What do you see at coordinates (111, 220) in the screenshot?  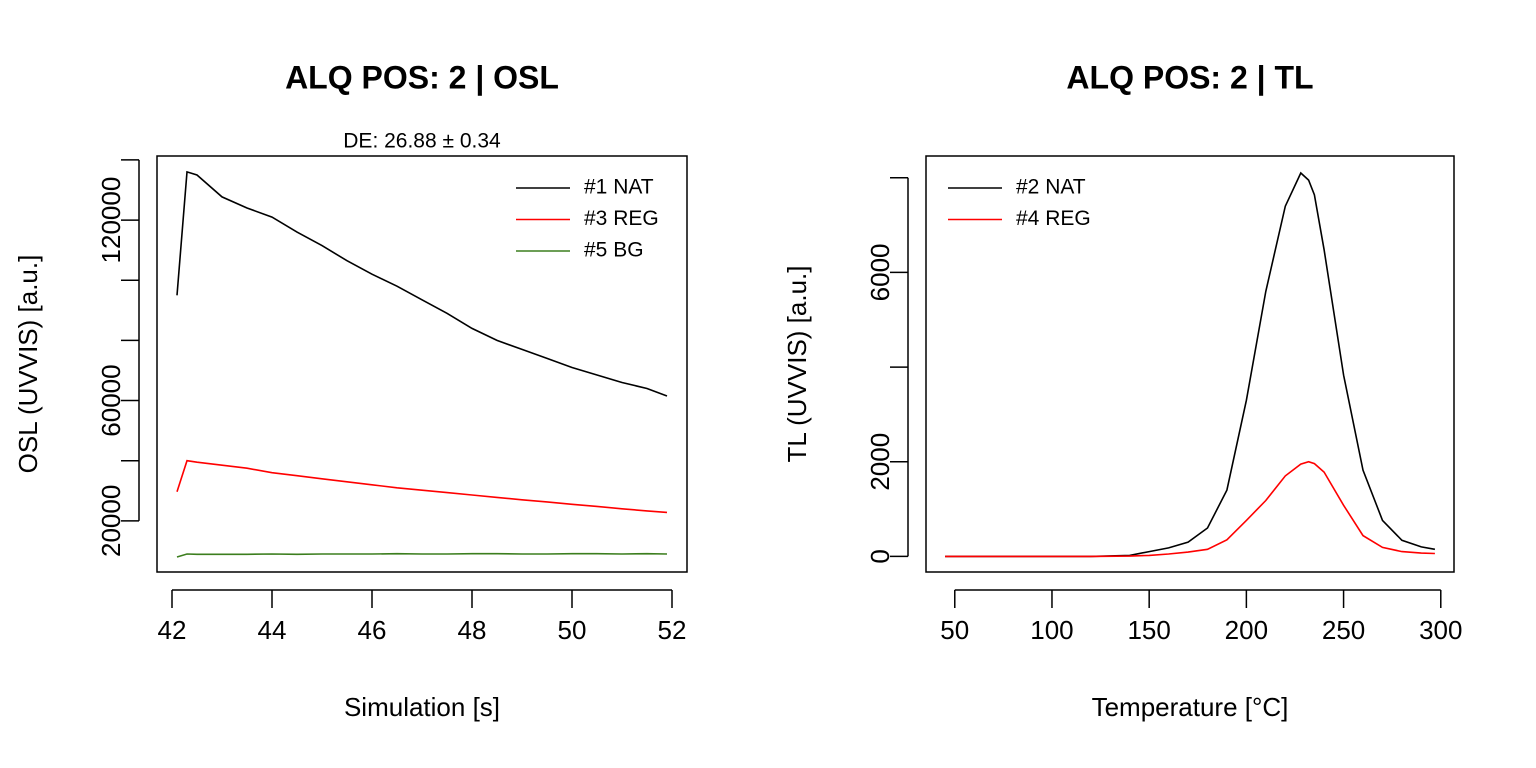 I see `y-tick-label: 120000` at bounding box center [111, 220].